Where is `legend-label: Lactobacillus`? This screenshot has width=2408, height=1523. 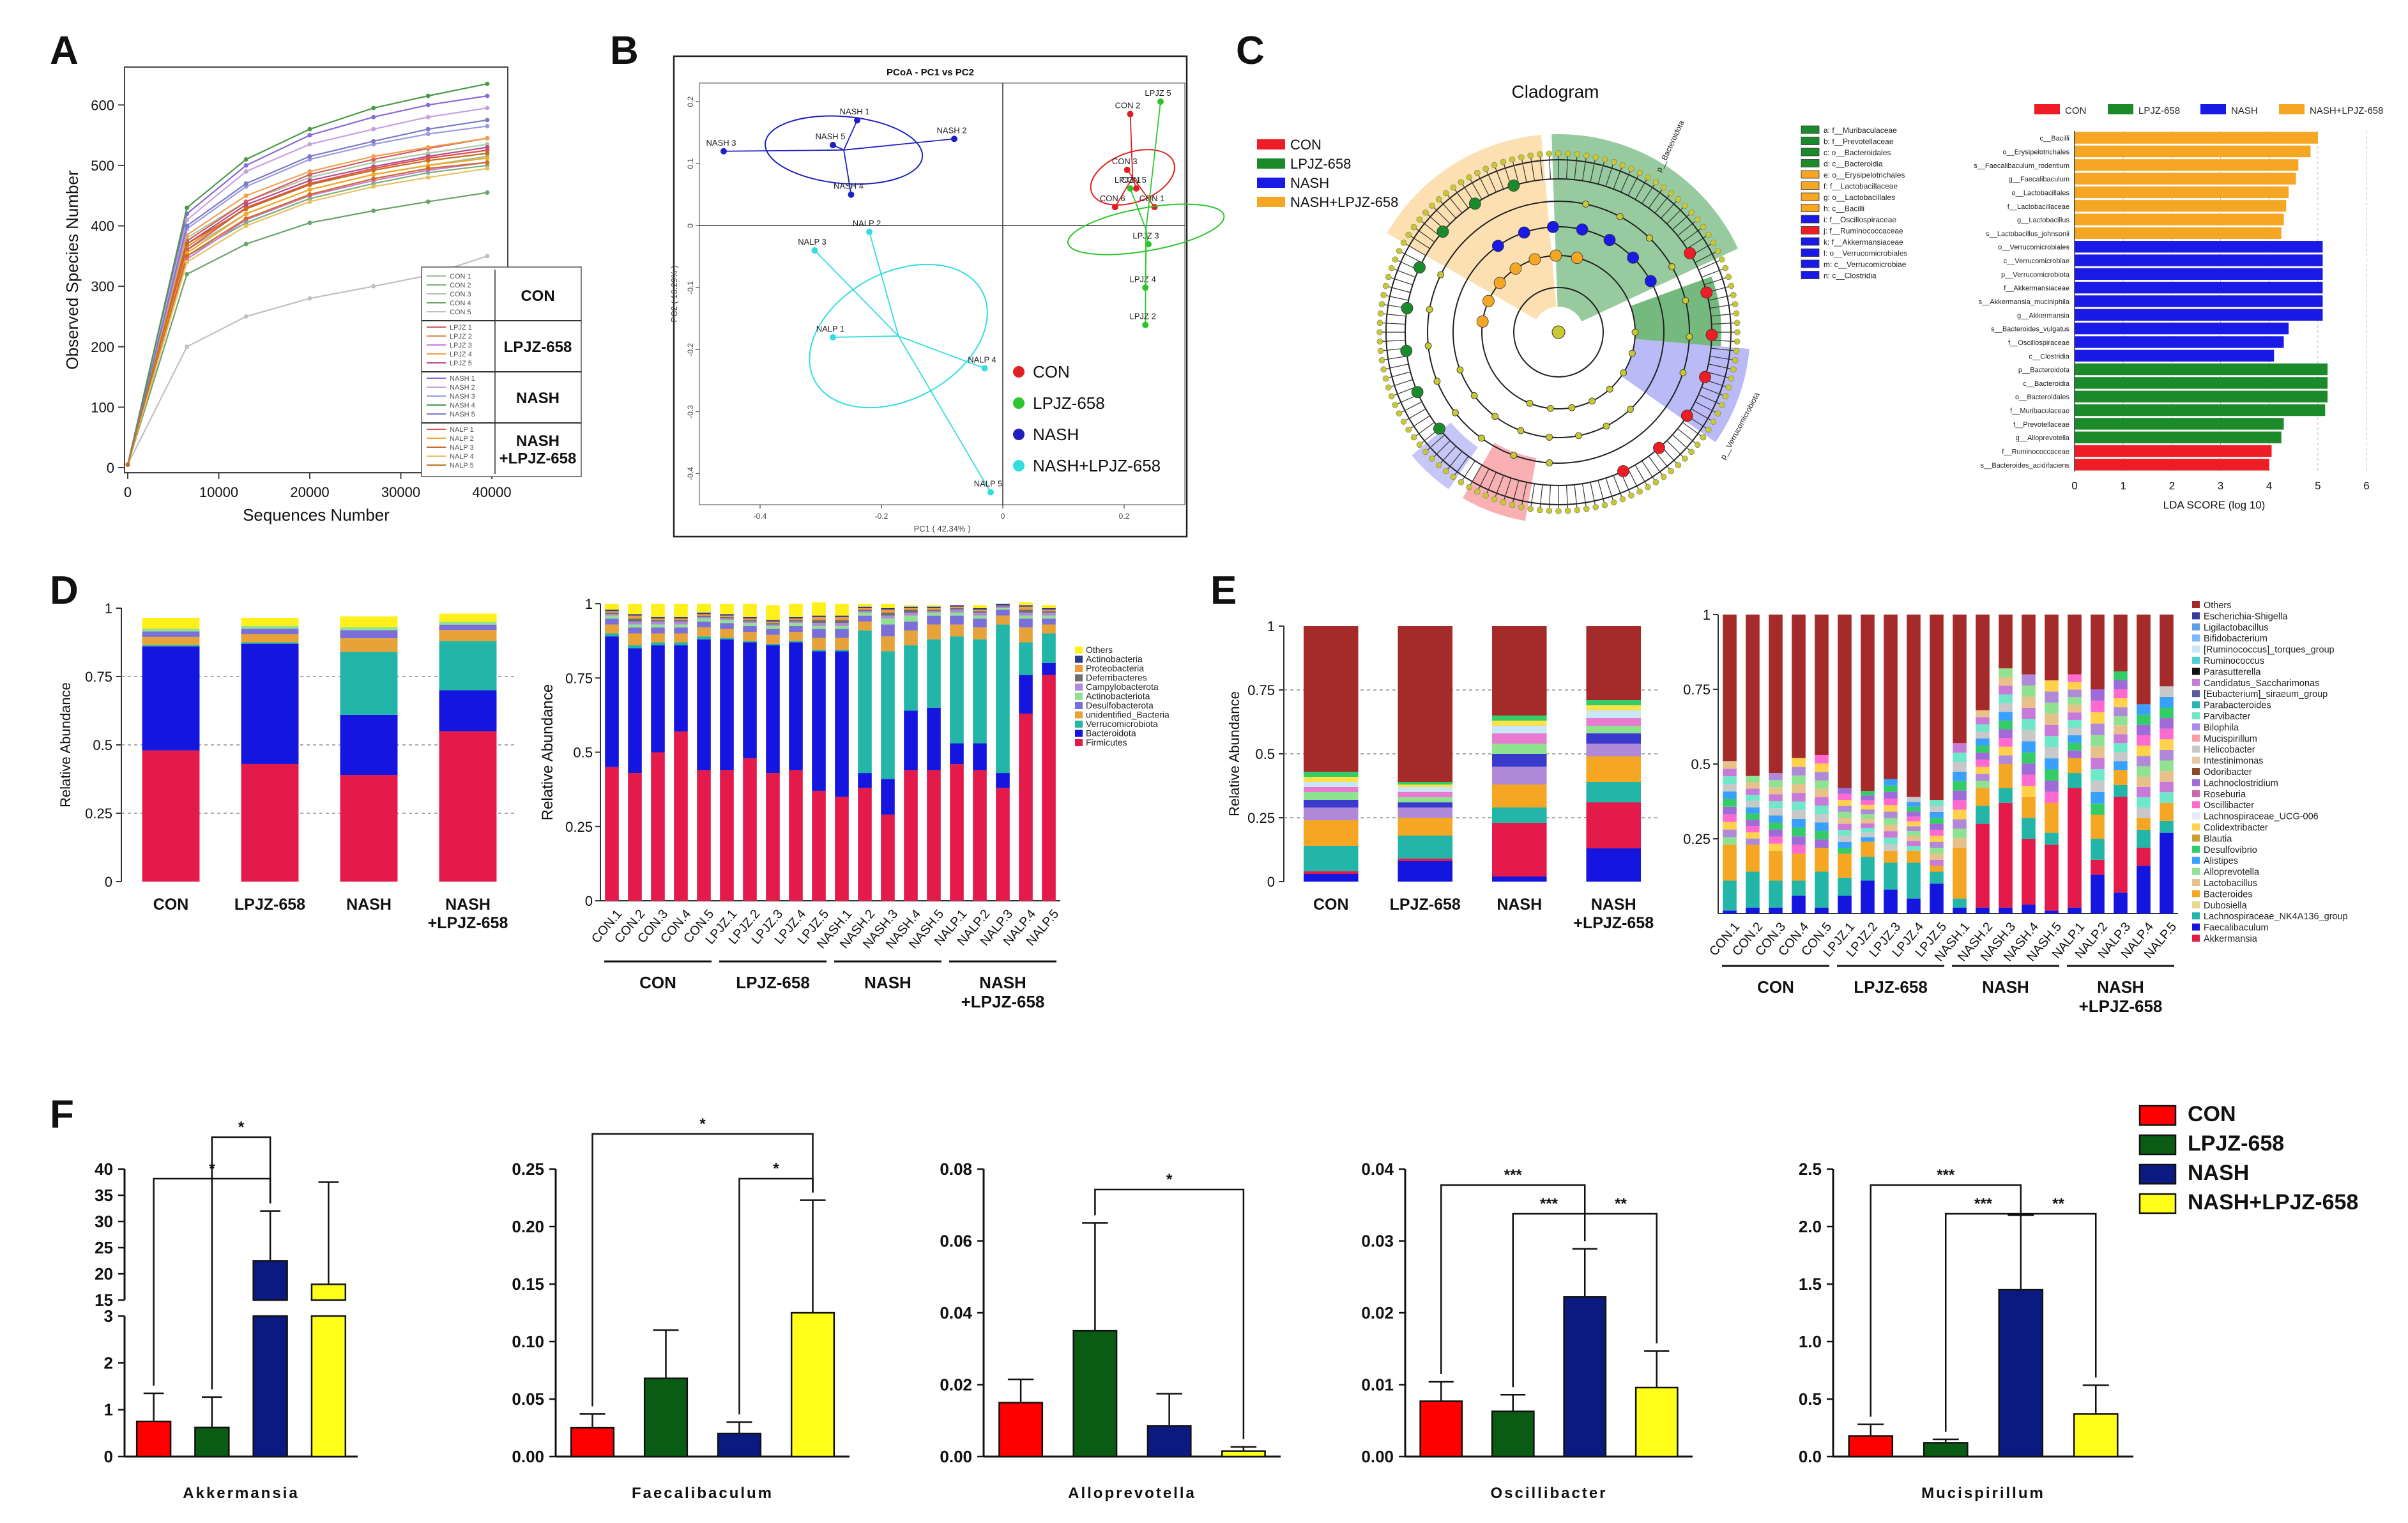
legend-label: Lactobacillus is located at coordinates (2230, 884).